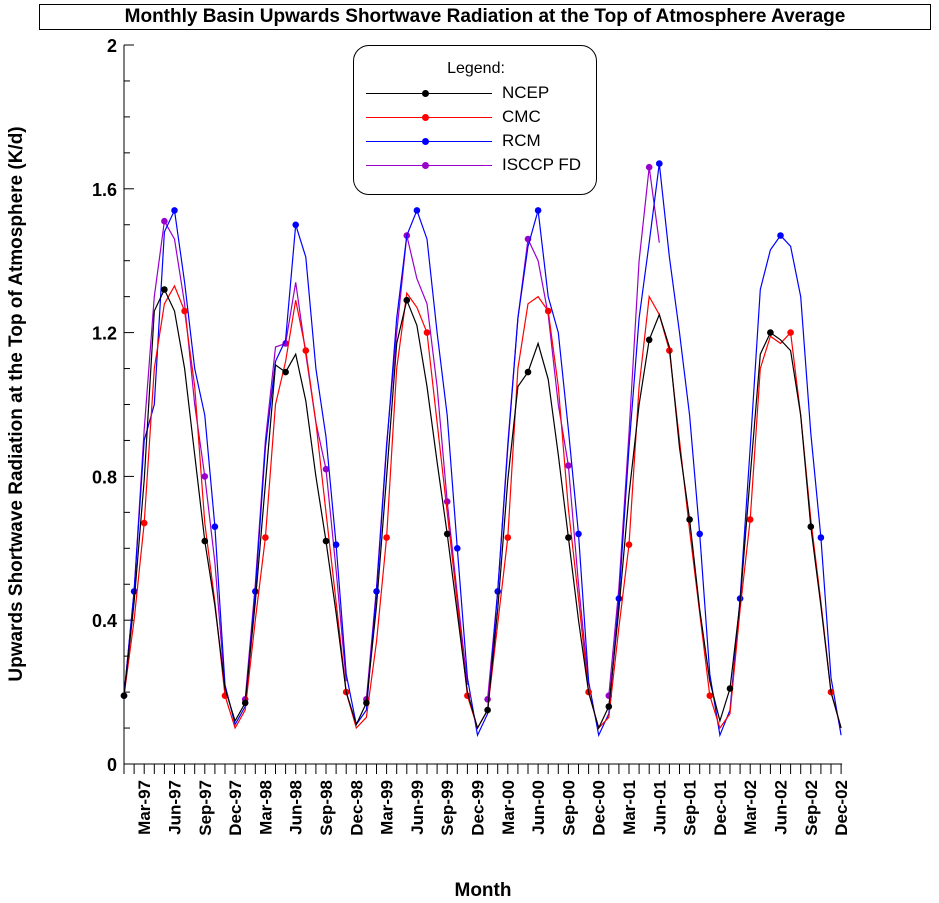  What do you see at coordinates (296, 807) in the screenshot?
I see `x-tick-label: Jun-98` at bounding box center [296, 807].